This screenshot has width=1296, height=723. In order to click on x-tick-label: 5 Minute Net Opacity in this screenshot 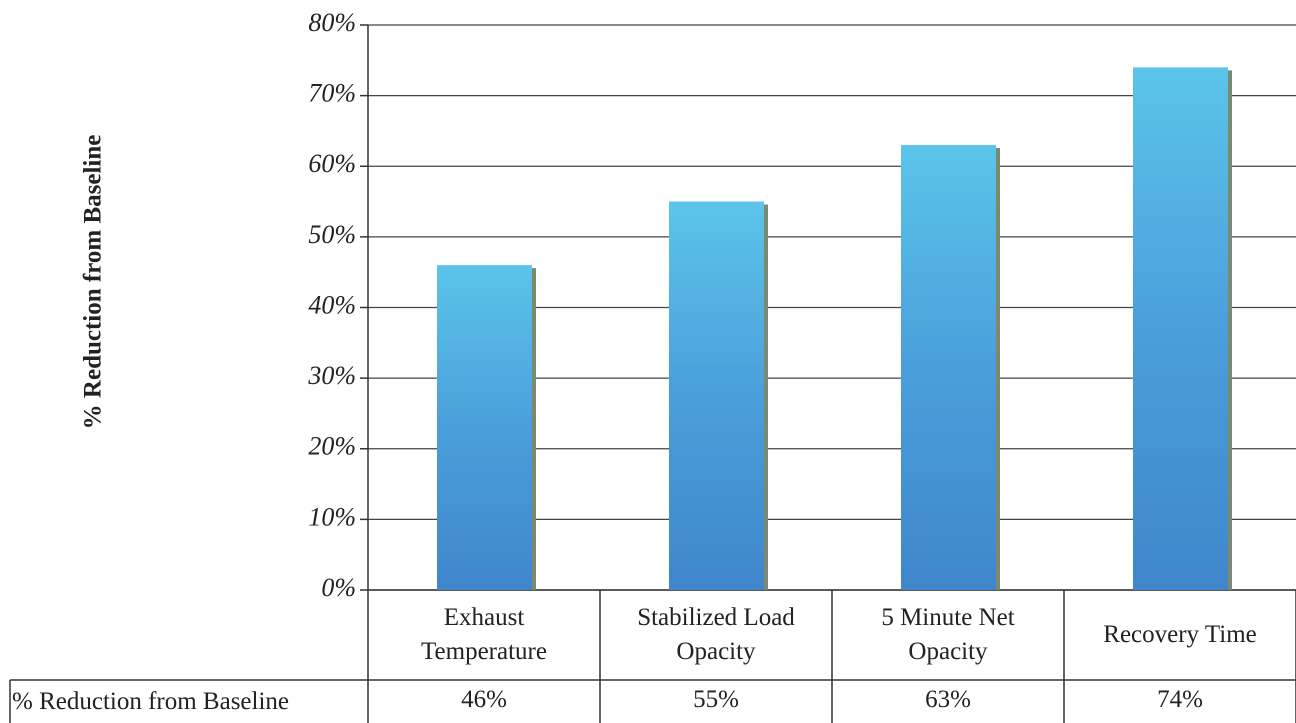, I will do `click(948, 634)`.